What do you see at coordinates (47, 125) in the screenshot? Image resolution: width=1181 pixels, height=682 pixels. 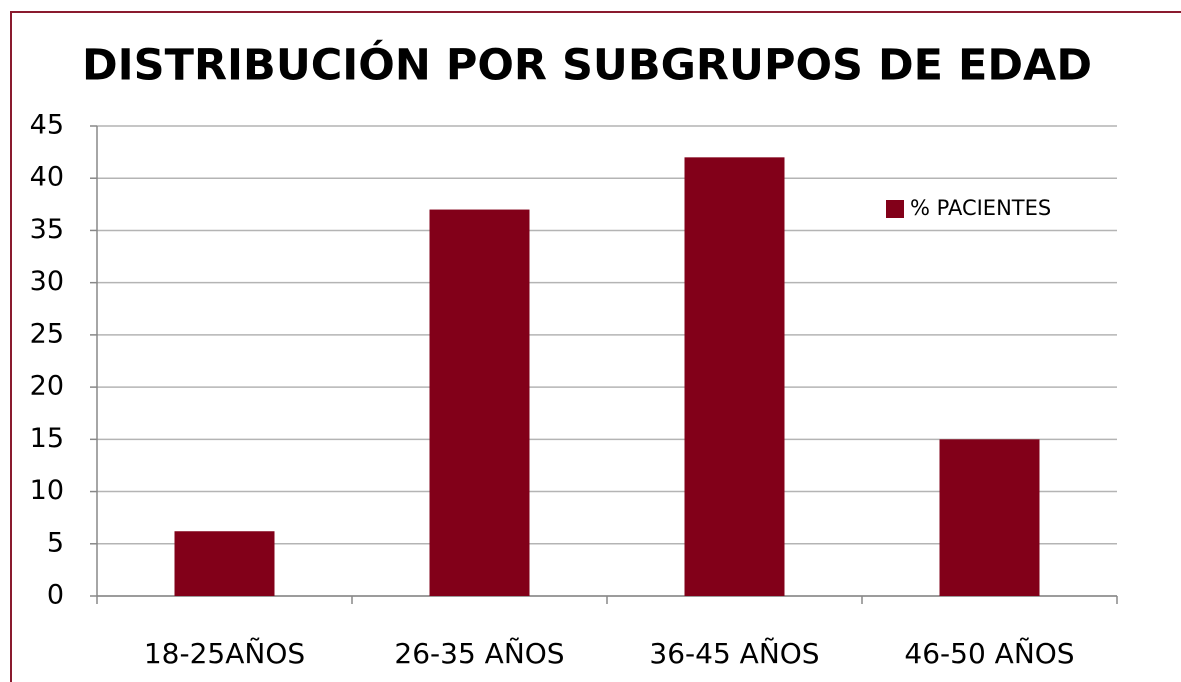 I see `y-tick-label: 45` at bounding box center [47, 125].